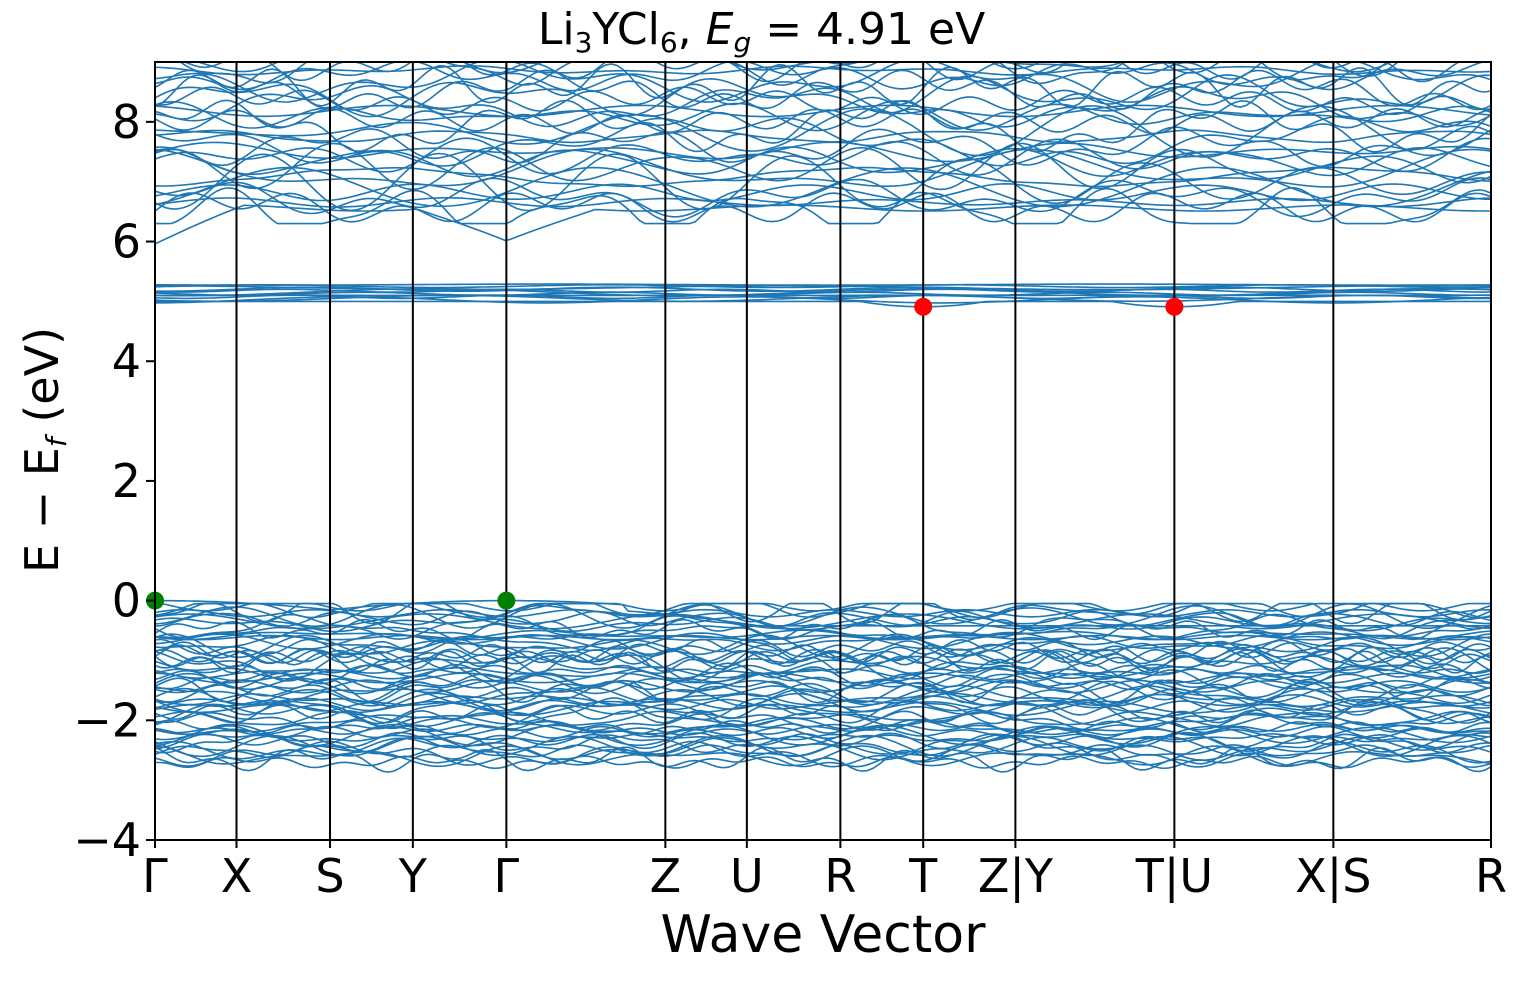 The width and height of the screenshot is (1523, 981). I want to click on chart-title: Li3YCl6, Eg = 4.91 eV, so click(761, 31).